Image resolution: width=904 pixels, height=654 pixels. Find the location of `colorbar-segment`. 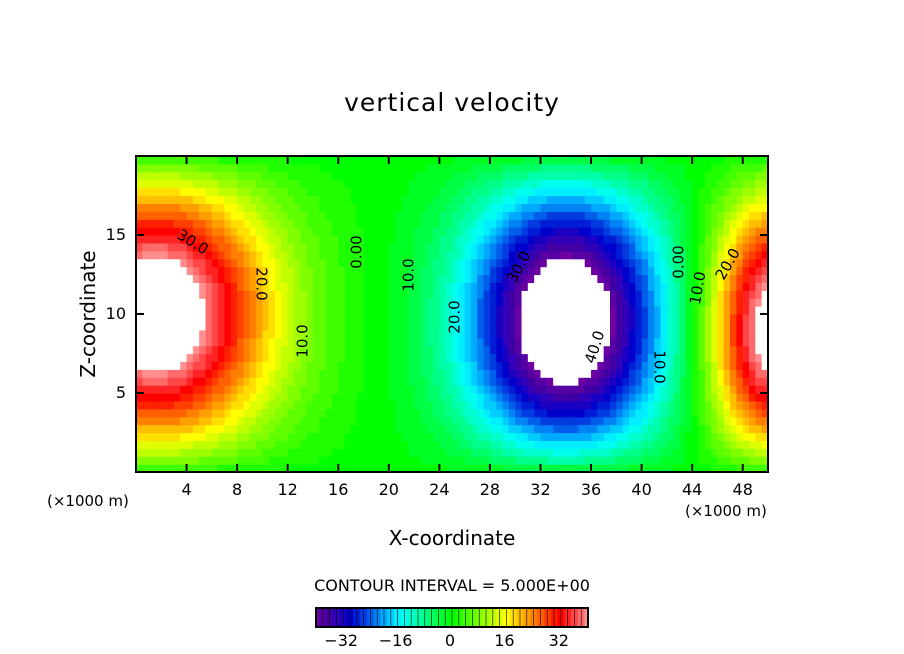

colorbar-segment is located at coordinates (433, 617).